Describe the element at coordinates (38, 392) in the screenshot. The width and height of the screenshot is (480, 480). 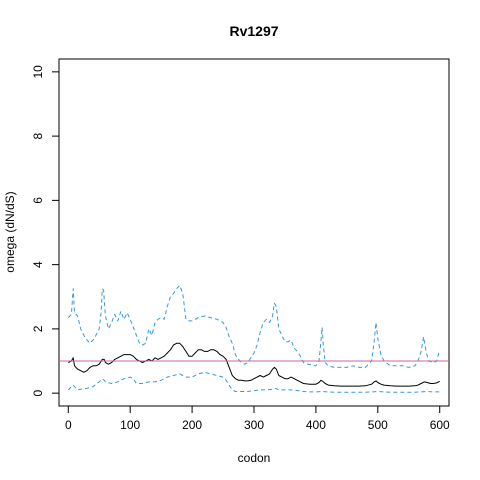
I see `y-tick-label: 0` at that location.